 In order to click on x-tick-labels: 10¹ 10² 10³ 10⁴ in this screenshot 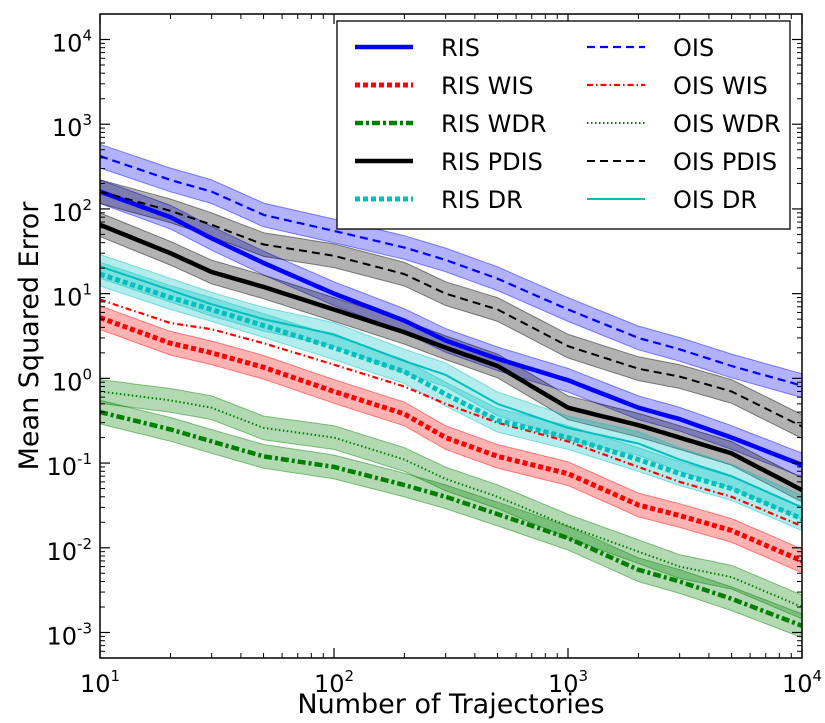, I will do `click(451, 682)`.